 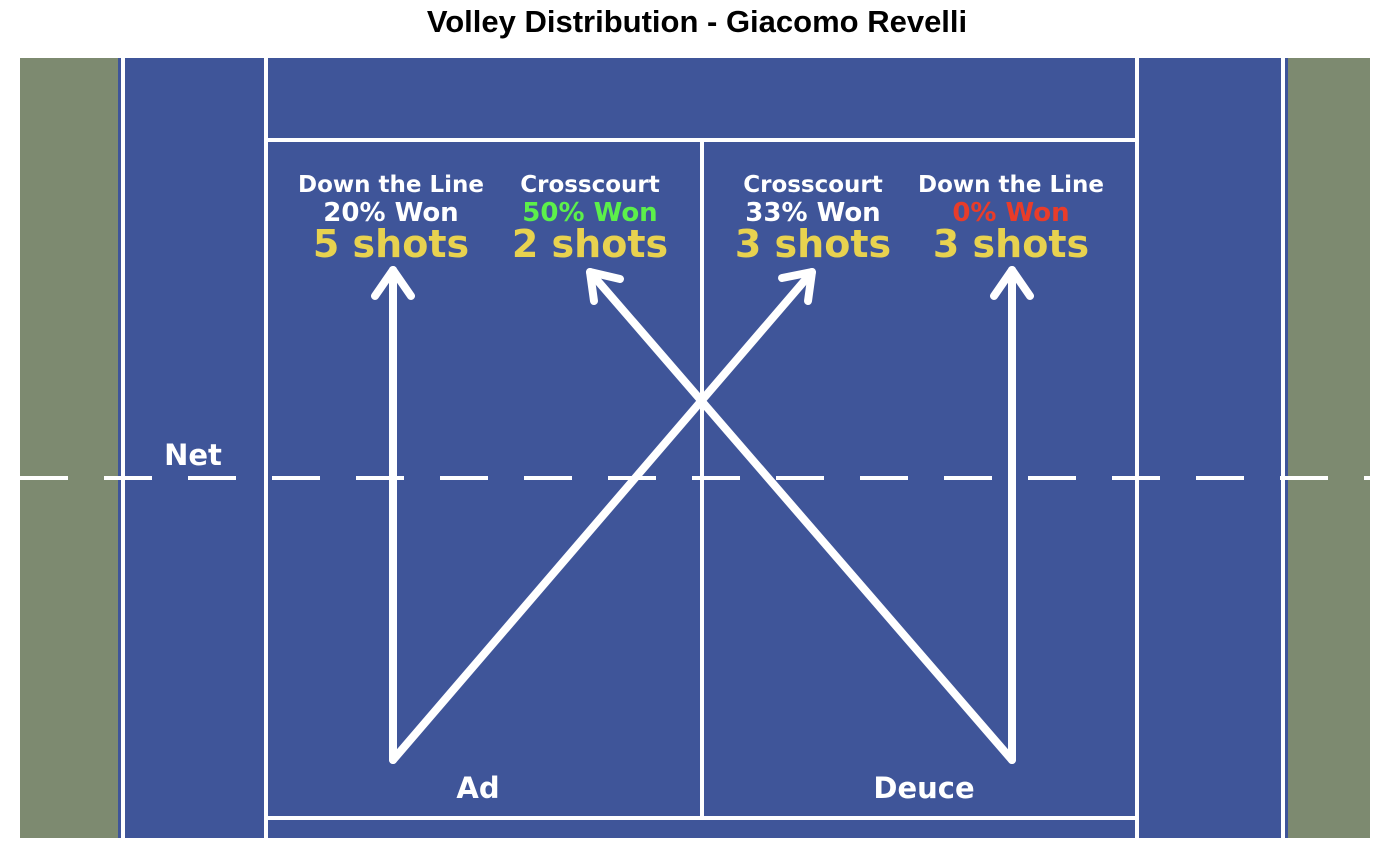 What do you see at coordinates (391, 244) in the screenshot?
I see `shot-count: 5 shots` at bounding box center [391, 244].